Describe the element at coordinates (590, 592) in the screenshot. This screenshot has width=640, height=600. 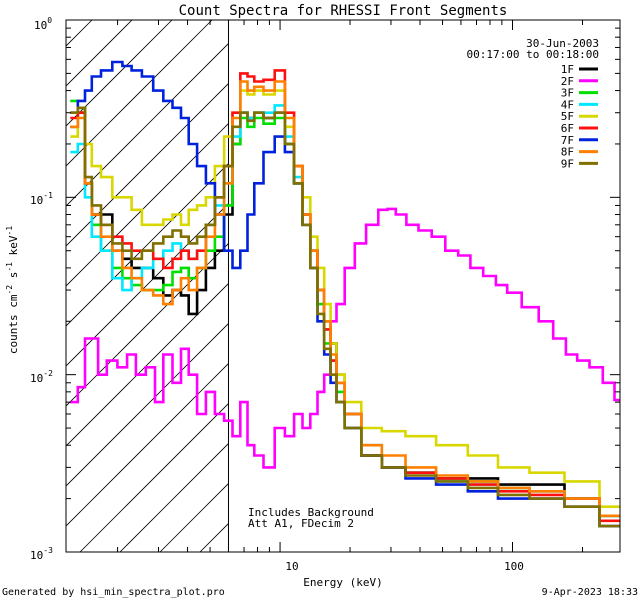
I see `generated-timestamp: 9-Apr-2023 18:33` at that location.